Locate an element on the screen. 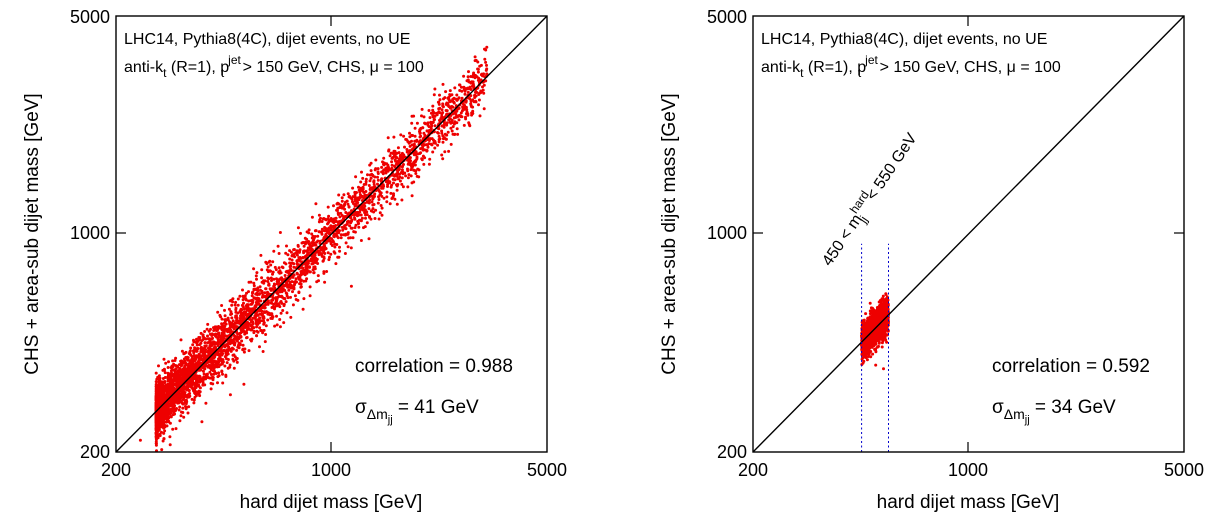  left-x-axis-label: hard dijet mass [GeV] is located at coordinates (331, 502).